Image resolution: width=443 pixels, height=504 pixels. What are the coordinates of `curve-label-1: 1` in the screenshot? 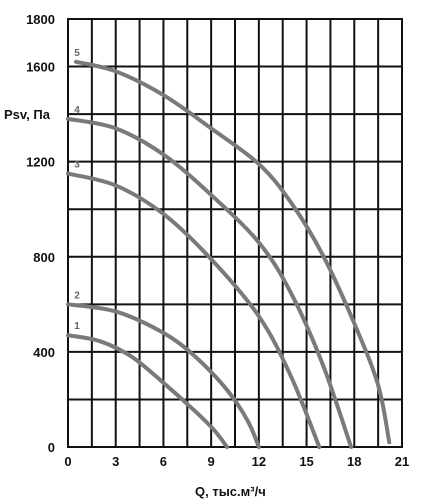 It's located at (77, 326).